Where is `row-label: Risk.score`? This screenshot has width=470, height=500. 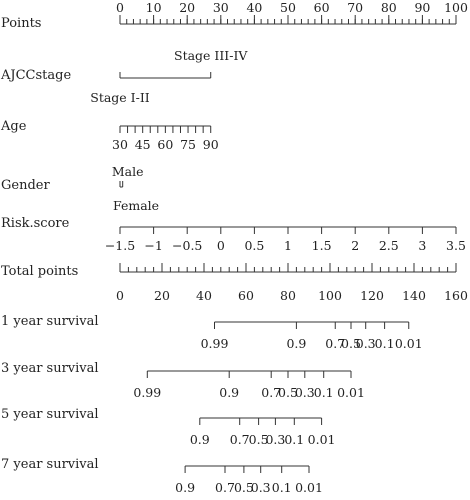 row-label: Risk.score is located at coordinates (35, 223).